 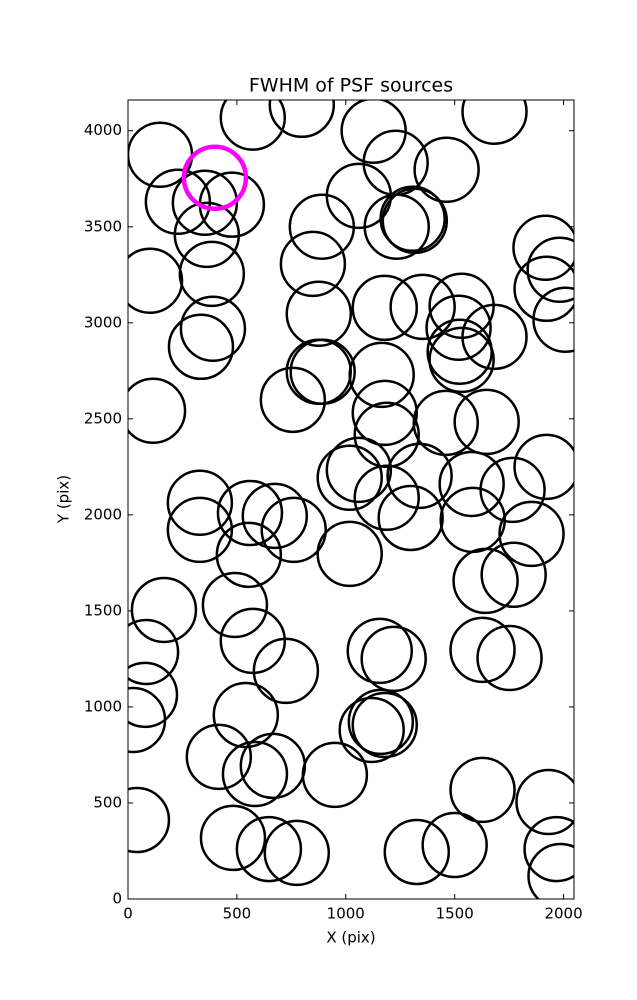 What do you see at coordinates (103, 226) in the screenshot?
I see `y-tick-label: 3500` at bounding box center [103, 226].